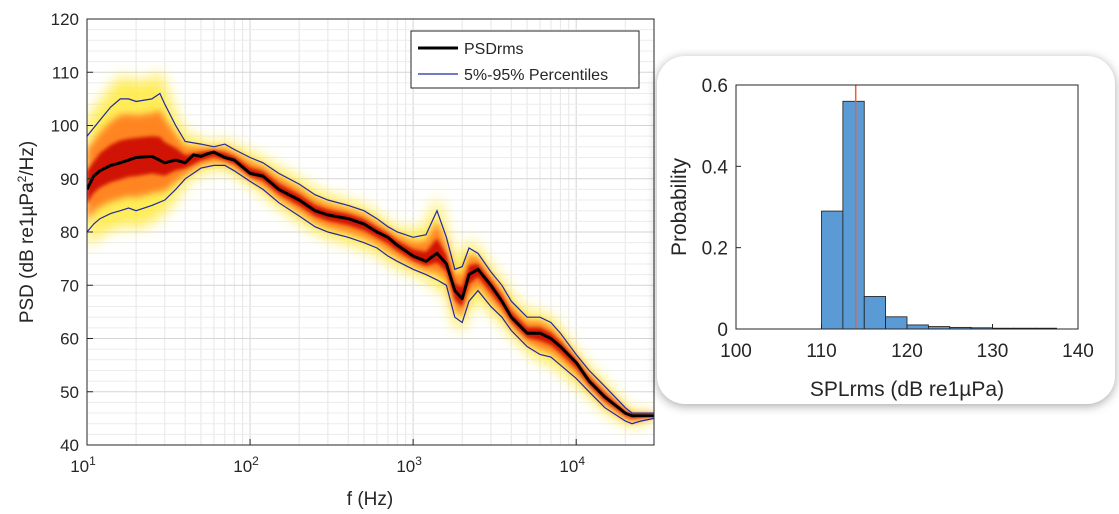  I want to click on psd-y-tick-label: 50, so click(69, 392).